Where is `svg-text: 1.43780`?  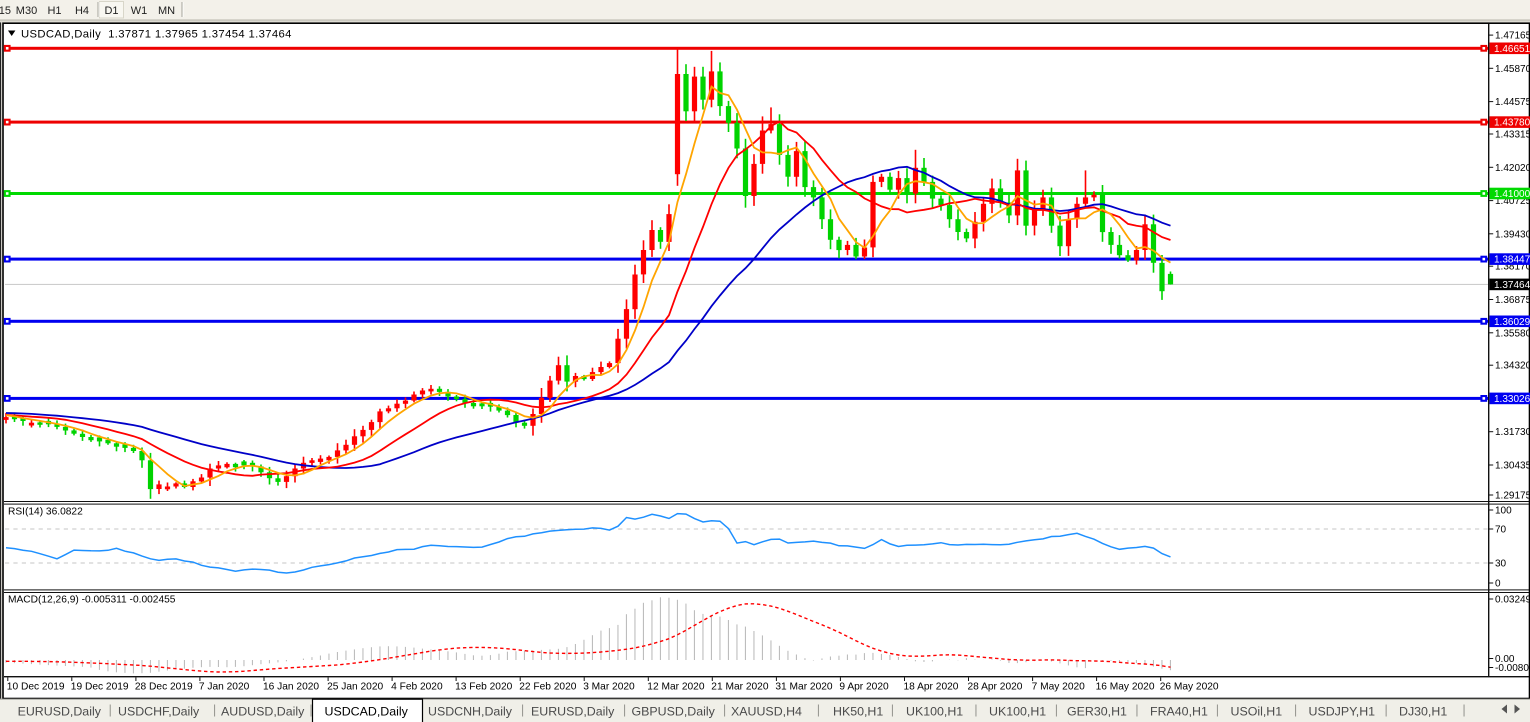
svg-text: 1.43780 is located at coordinates (1512, 123).